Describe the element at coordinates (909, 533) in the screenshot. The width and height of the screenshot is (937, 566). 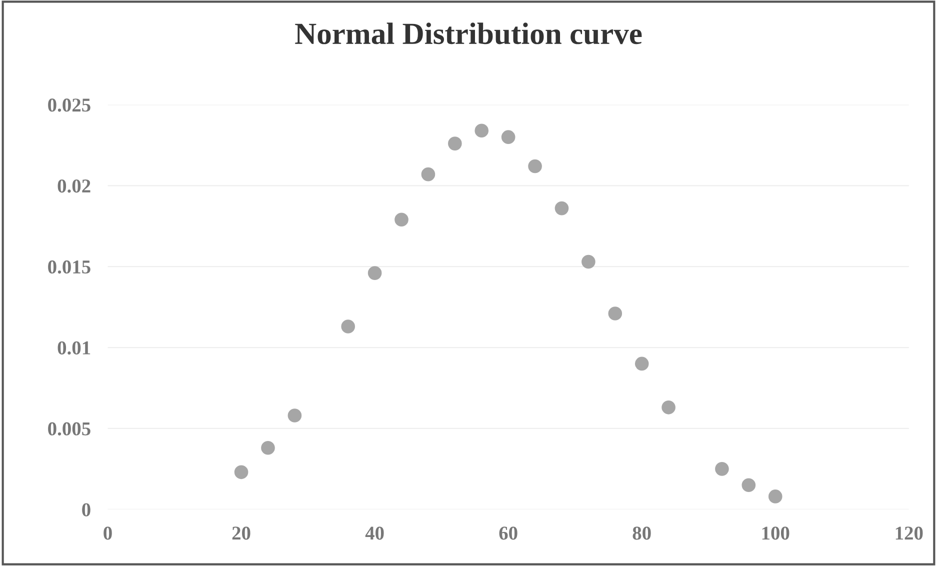
I see `x-tick-label: 120` at that location.